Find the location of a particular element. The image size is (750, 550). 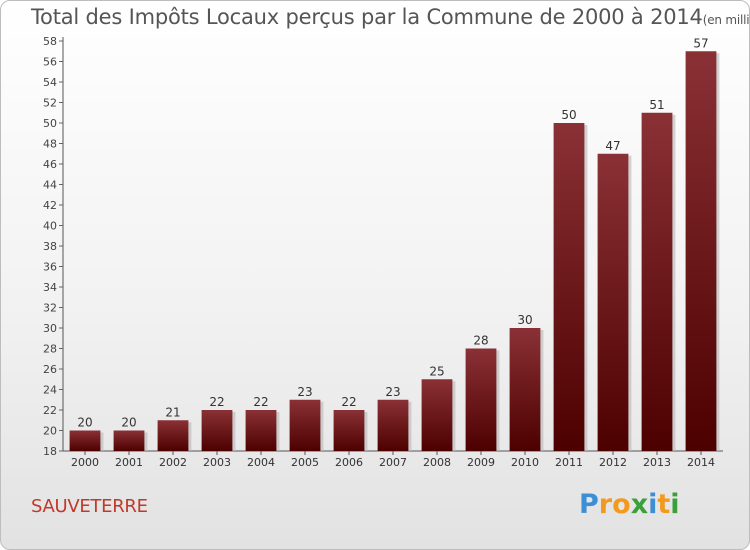

bar-value-label: 47 is located at coordinates (612, 146).